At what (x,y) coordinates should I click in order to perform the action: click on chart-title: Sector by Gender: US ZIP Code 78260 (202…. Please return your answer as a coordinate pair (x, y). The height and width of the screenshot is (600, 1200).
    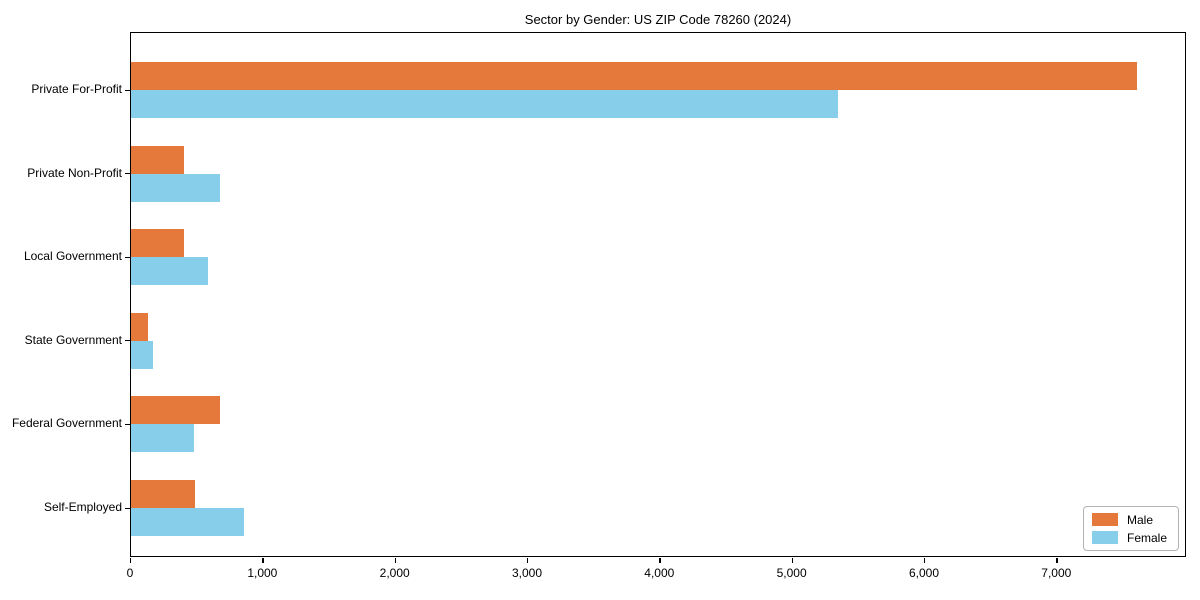
    Looking at the image, I should click on (658, 19).